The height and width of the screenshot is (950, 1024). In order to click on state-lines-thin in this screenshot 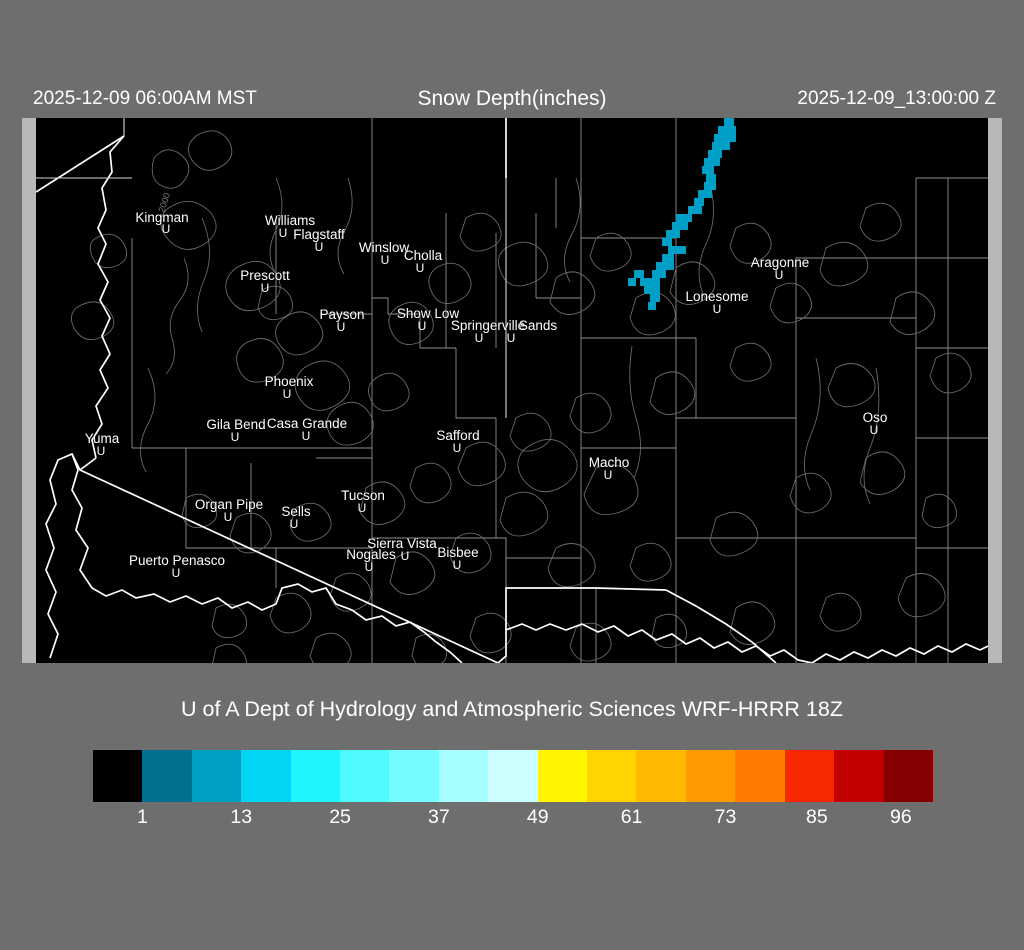, I will do `click(271, 268)`.